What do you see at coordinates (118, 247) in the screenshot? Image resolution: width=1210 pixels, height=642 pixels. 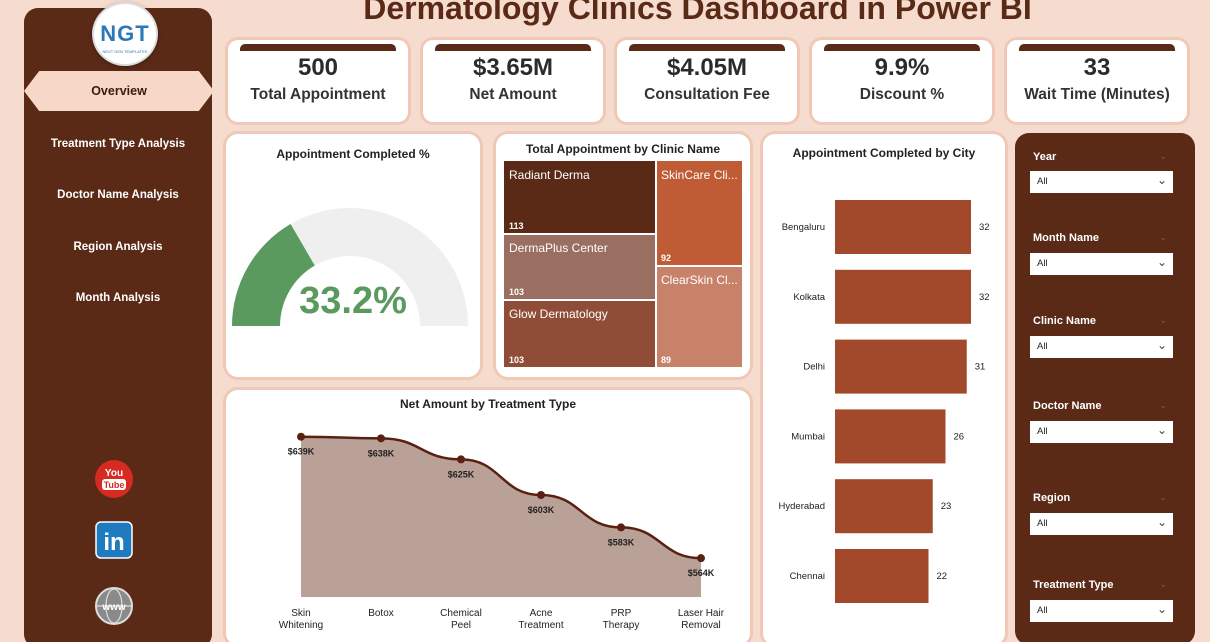 I see `nav-item-region: Region Analysis` at bounding box center [118, 247].